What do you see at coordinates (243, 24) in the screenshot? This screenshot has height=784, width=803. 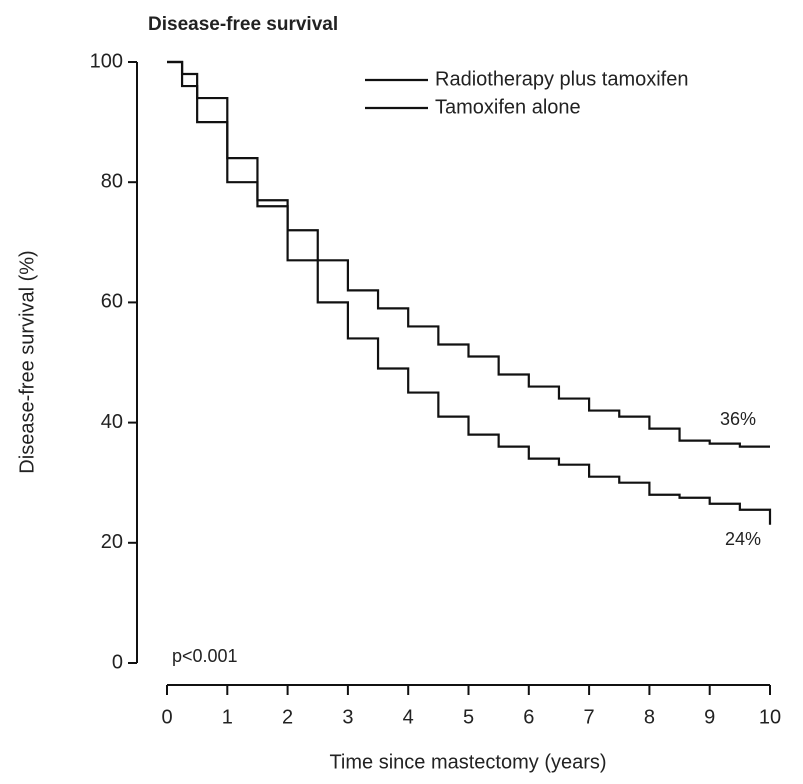 I see `chart-title: Disease-free survival` at bounding box center [243, 24].